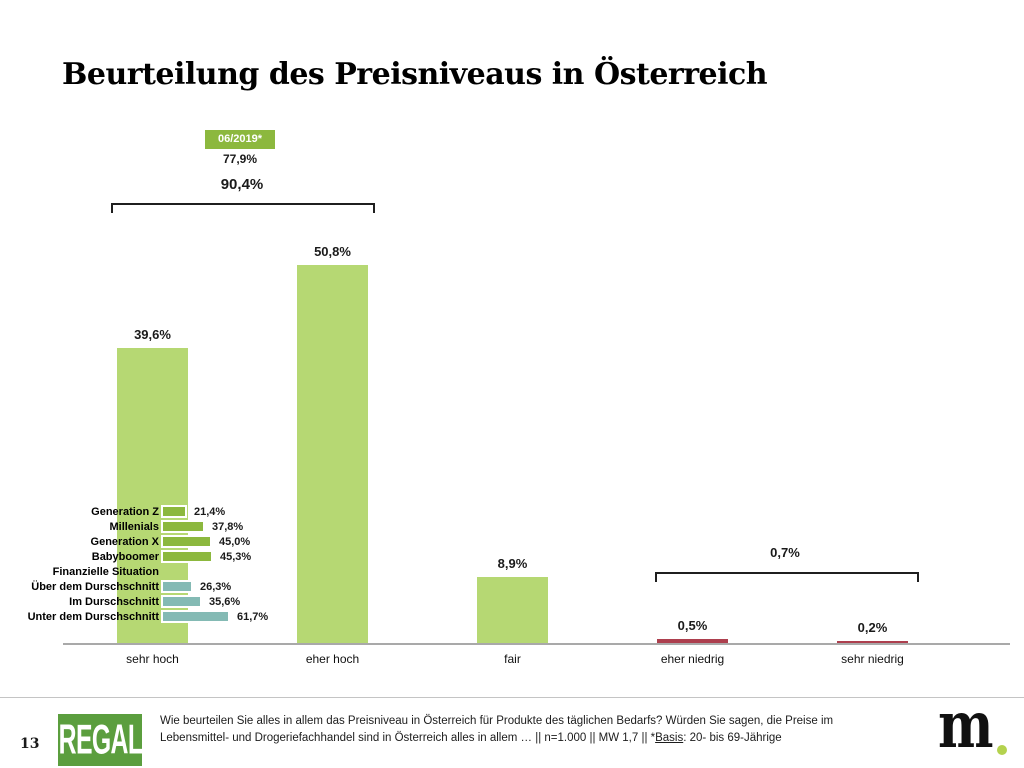 The width and height of the screenshot is (1024, 768). I want to click on breakdown-row: Unter dem Durschschnitt 61,7%, so click(134, 616).